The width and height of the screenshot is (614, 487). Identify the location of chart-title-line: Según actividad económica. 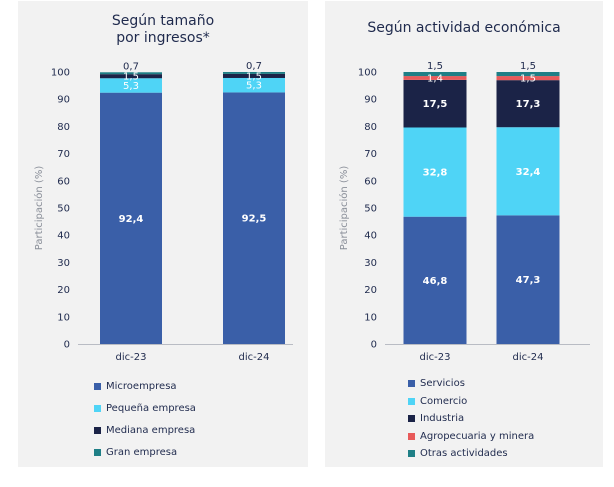
(464, 28).